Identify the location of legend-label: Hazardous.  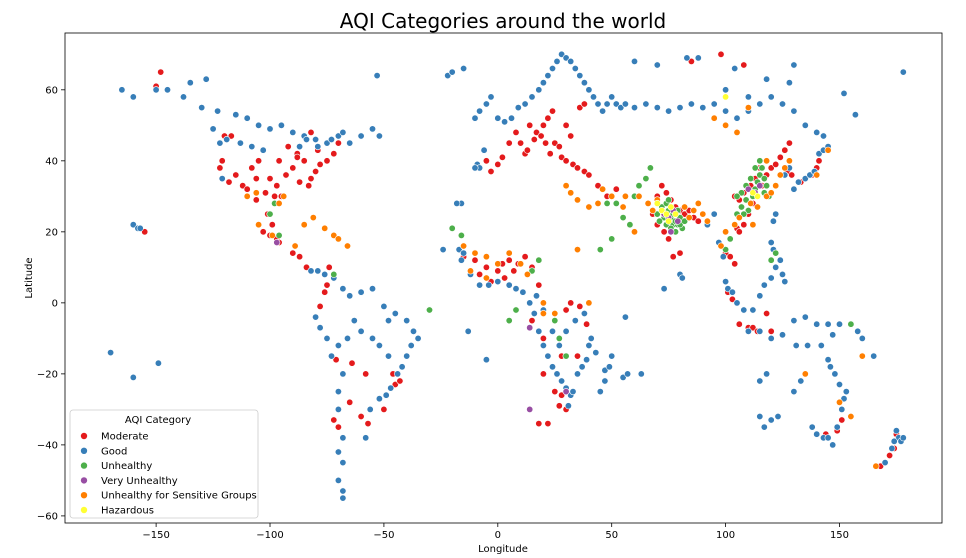
(127, 511).